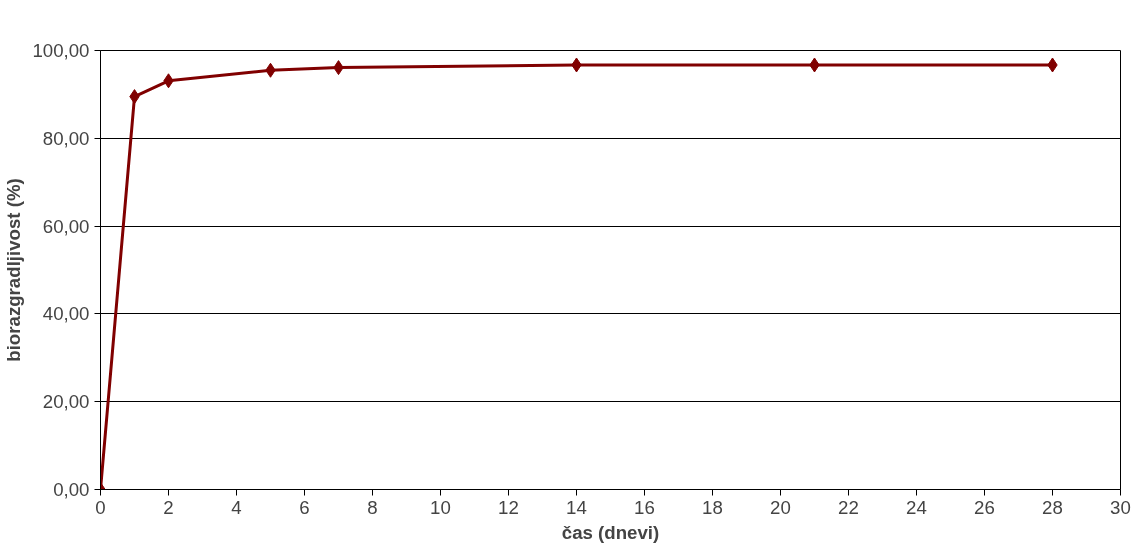  I want to click on y-tick-label: 0,00, so click(71, 489).